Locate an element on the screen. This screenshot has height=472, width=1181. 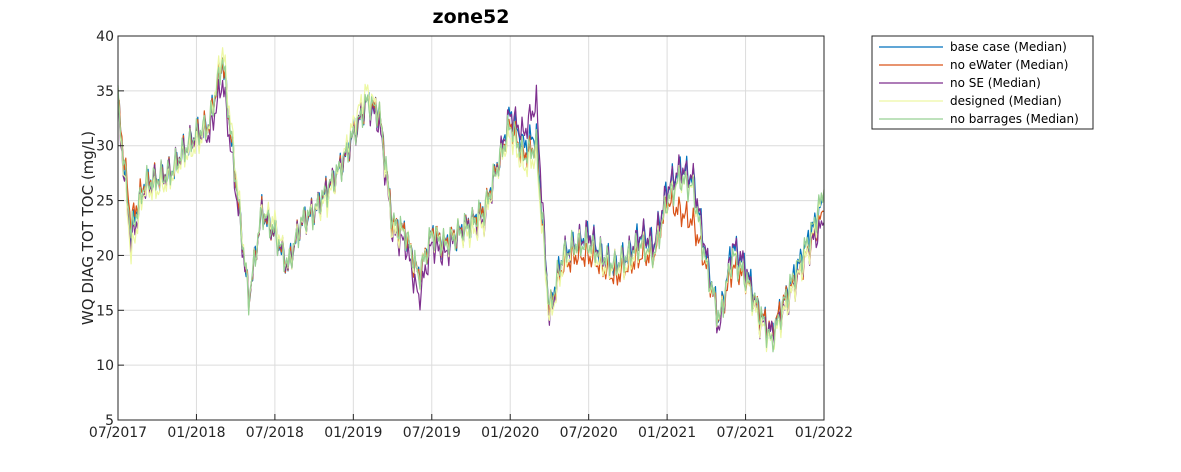
y-tick-label: 10 is located at coordinates (105, 366).